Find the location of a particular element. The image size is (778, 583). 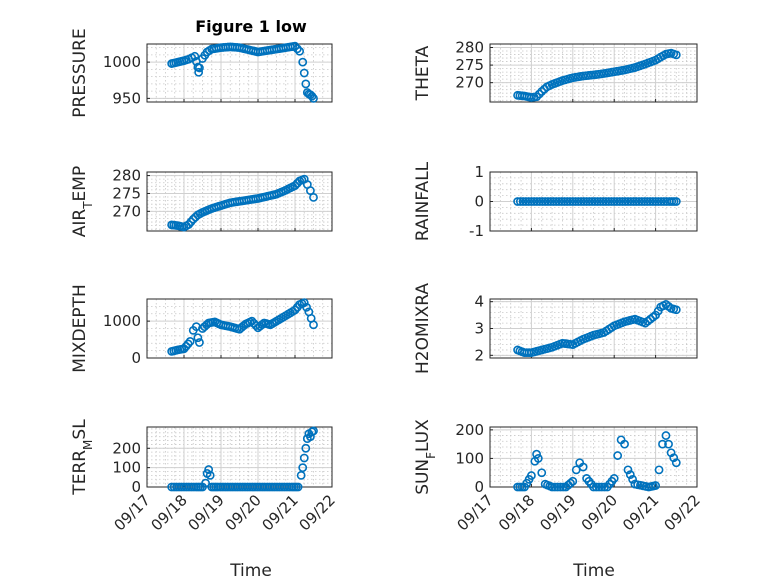

x-tick-label: 09/21 is located at coordinates (280, 512).